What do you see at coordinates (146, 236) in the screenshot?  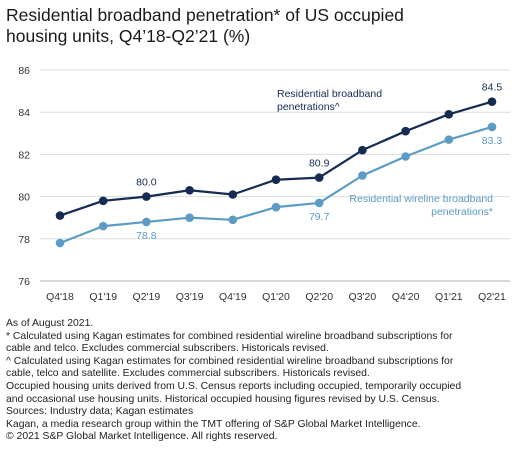 I see `data-label: 78.8` at bounding box center [146, 236].